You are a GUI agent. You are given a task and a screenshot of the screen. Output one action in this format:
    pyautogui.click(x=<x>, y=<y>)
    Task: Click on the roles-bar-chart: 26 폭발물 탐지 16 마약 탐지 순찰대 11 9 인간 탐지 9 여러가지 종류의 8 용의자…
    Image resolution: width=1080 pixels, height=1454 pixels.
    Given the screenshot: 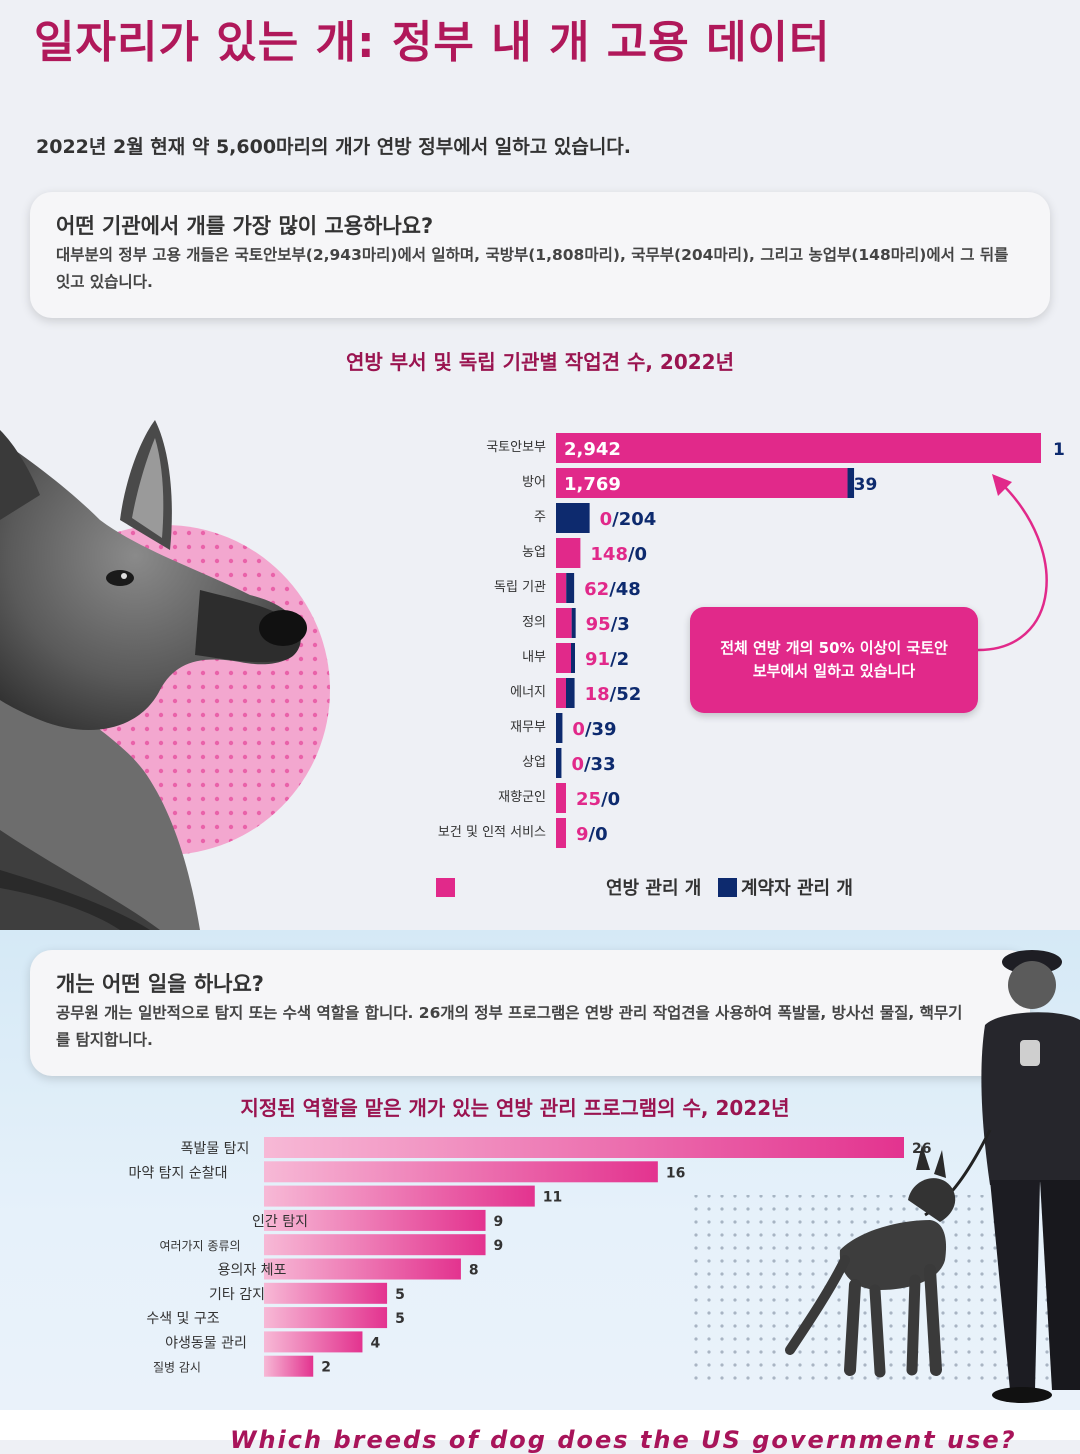 What is the action you would take?
    pyautogui.click(x=529, y=1257)
    